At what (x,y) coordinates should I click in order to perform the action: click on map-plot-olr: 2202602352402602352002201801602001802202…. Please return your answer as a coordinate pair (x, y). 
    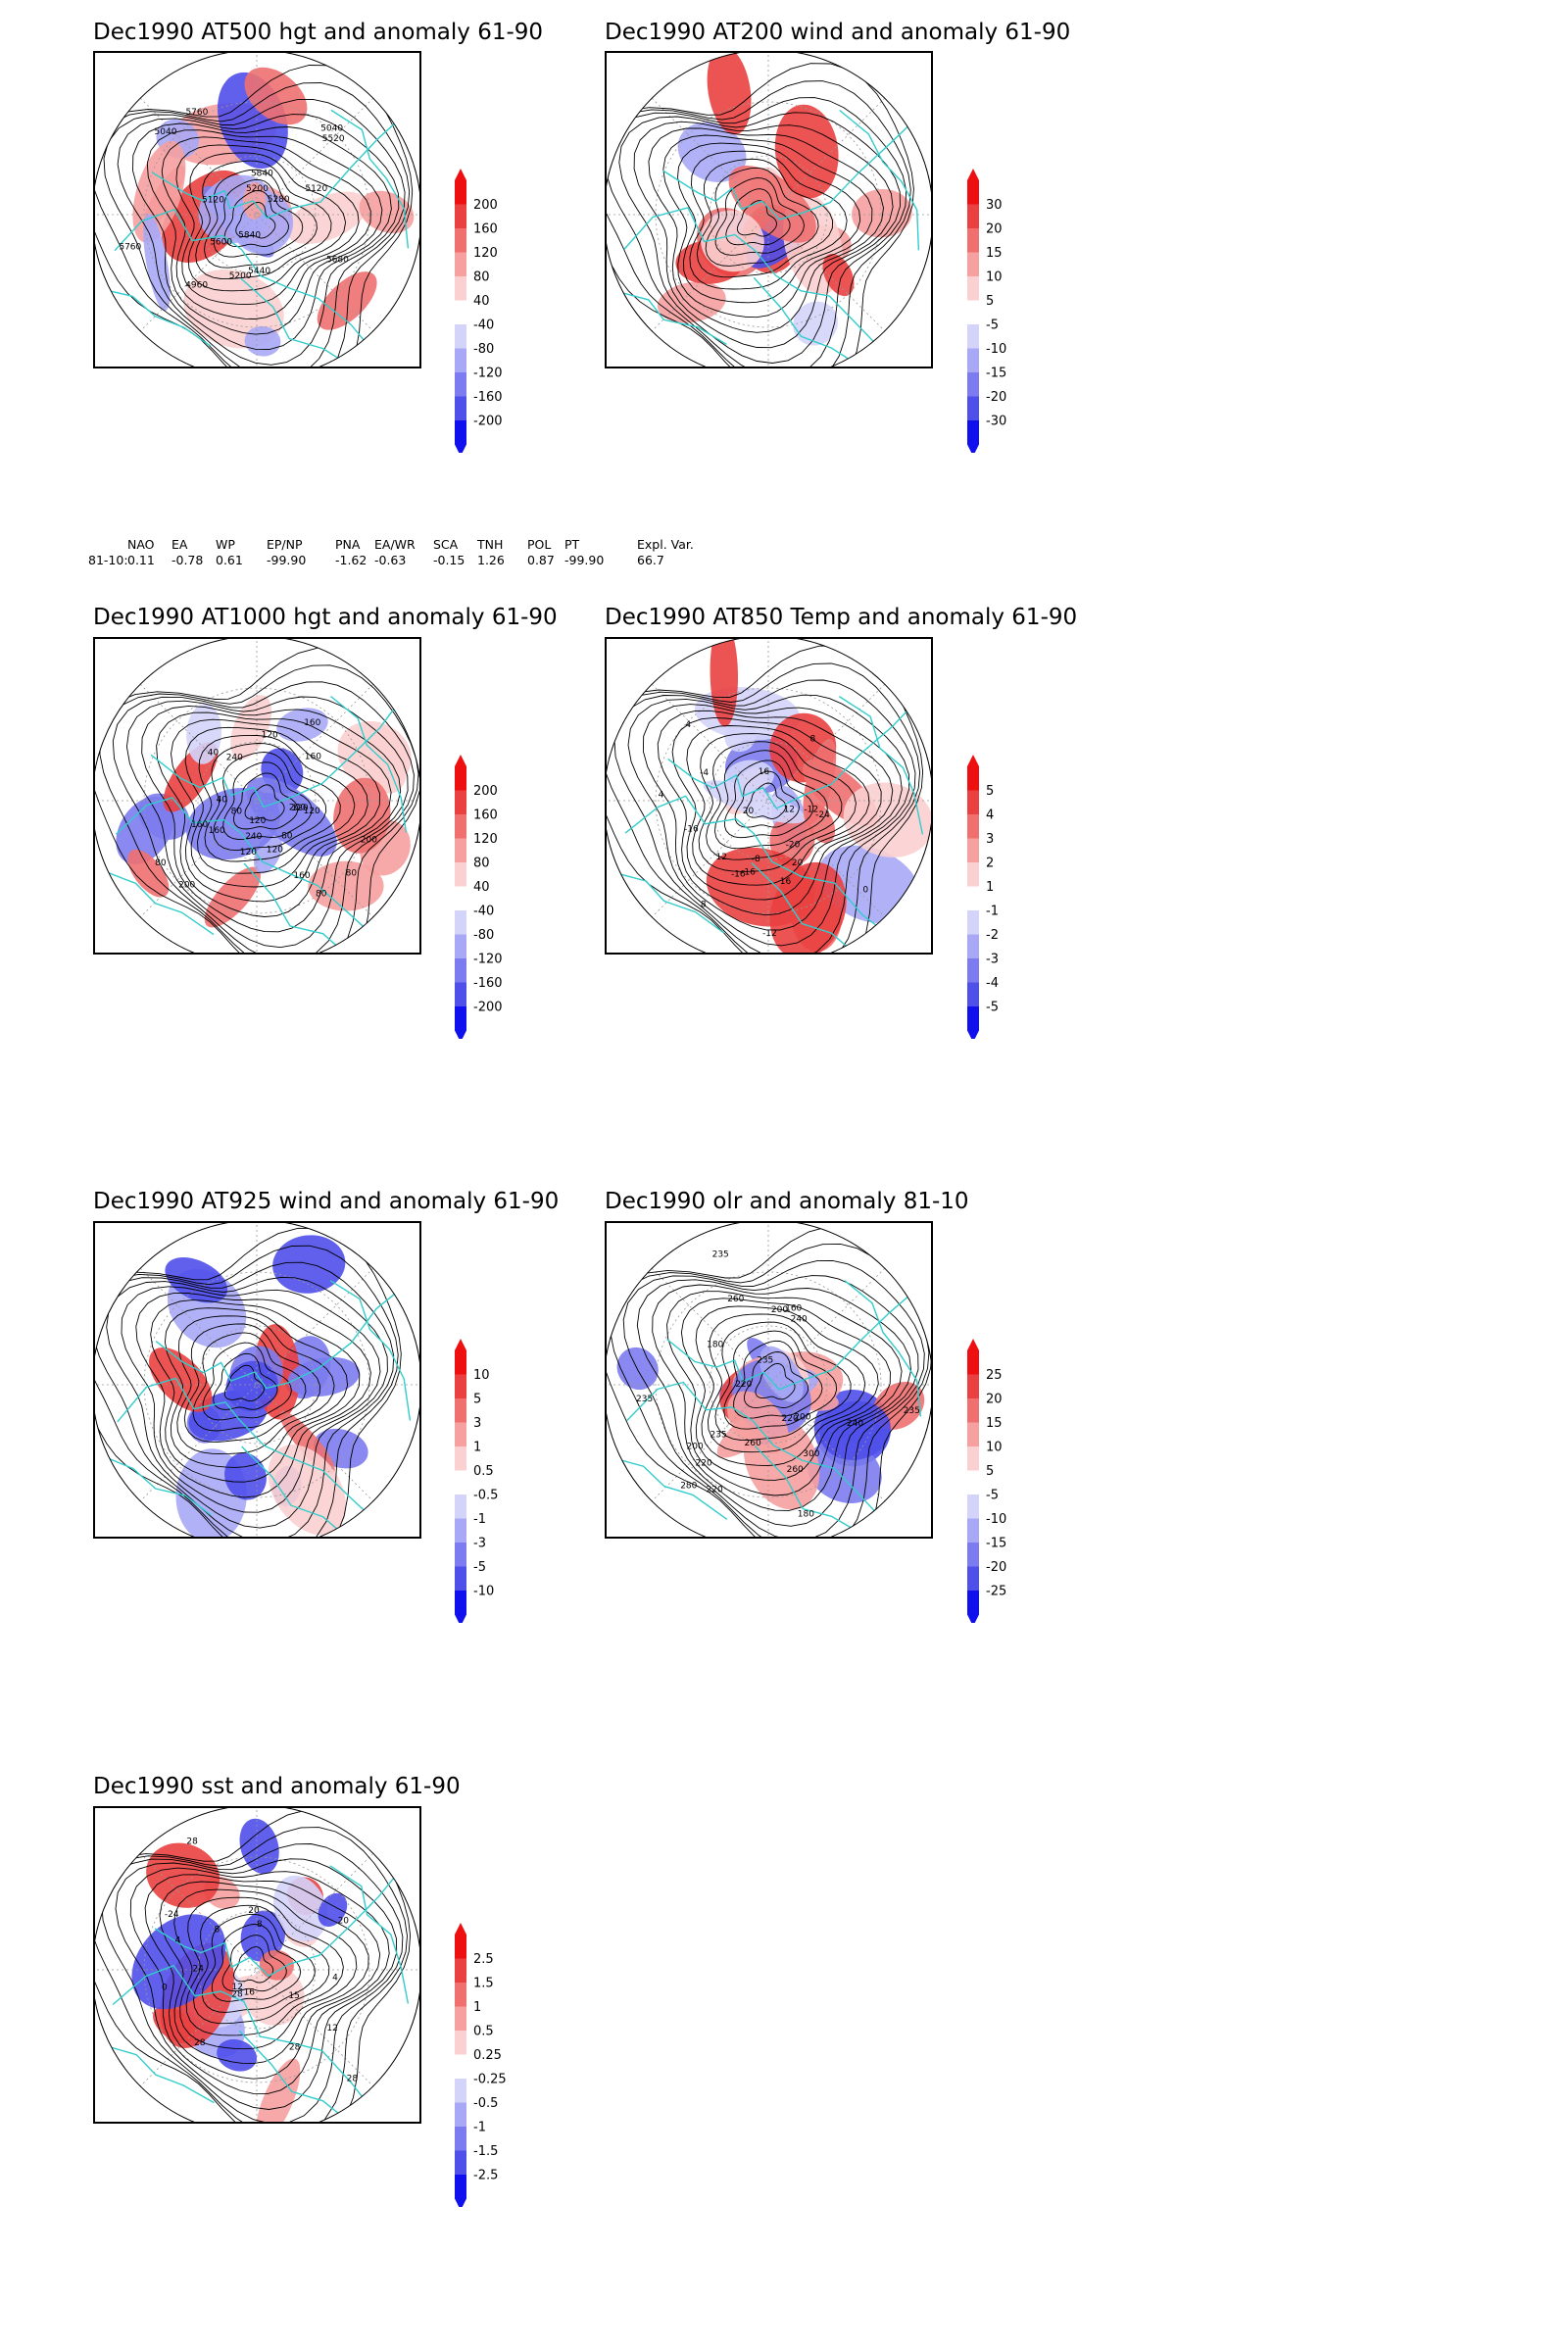
    Looking at the image, I should click on (769, 1380).